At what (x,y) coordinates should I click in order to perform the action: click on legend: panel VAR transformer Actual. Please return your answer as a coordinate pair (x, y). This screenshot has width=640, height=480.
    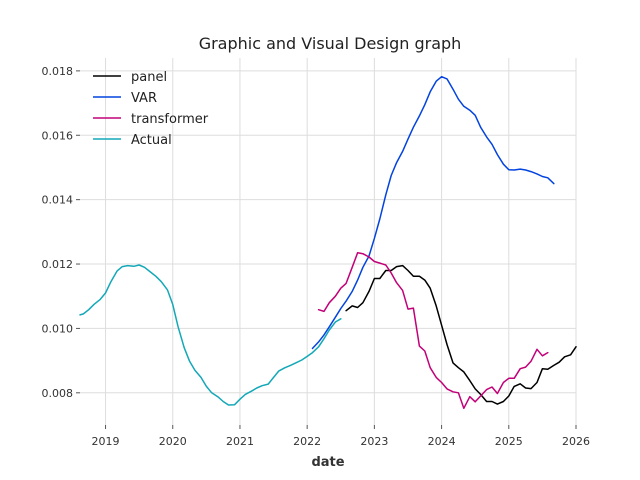
    Looking at the image, I should click on (151, 109).